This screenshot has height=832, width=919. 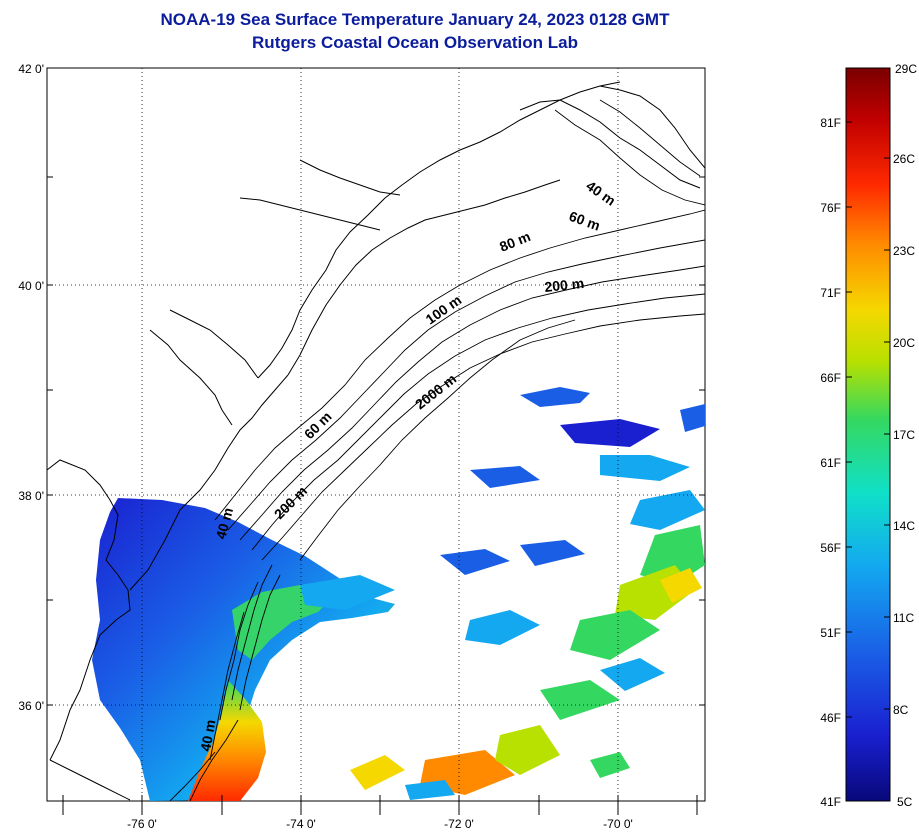 I want to click on sst-gulf-stream-warm, so click(x=227, y=740).